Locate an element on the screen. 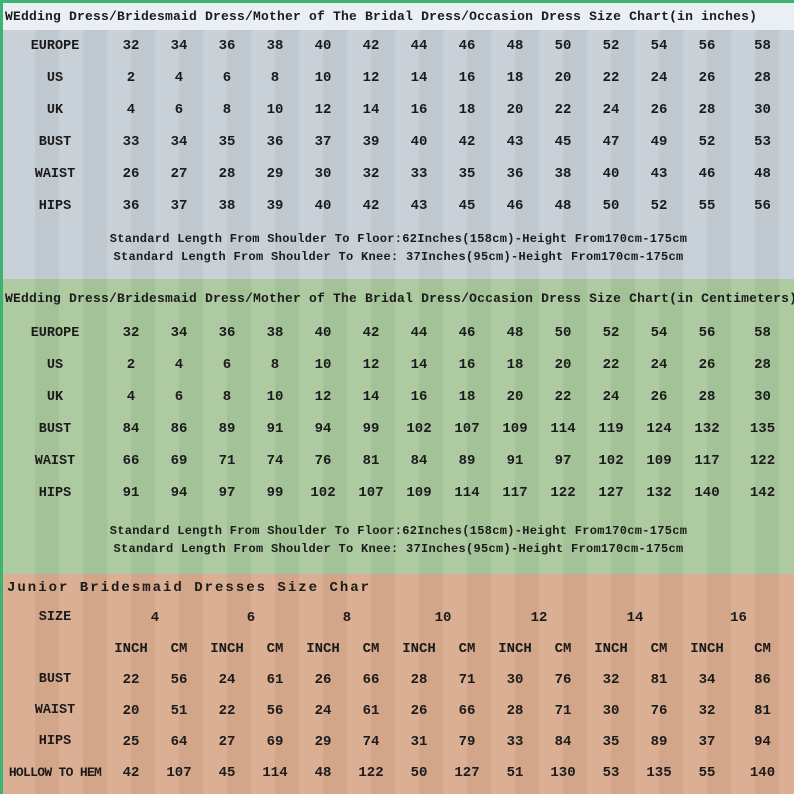 The width and height of the screenshot is (794, 794). row-label: WAIST is located at coordinates (55, 461).